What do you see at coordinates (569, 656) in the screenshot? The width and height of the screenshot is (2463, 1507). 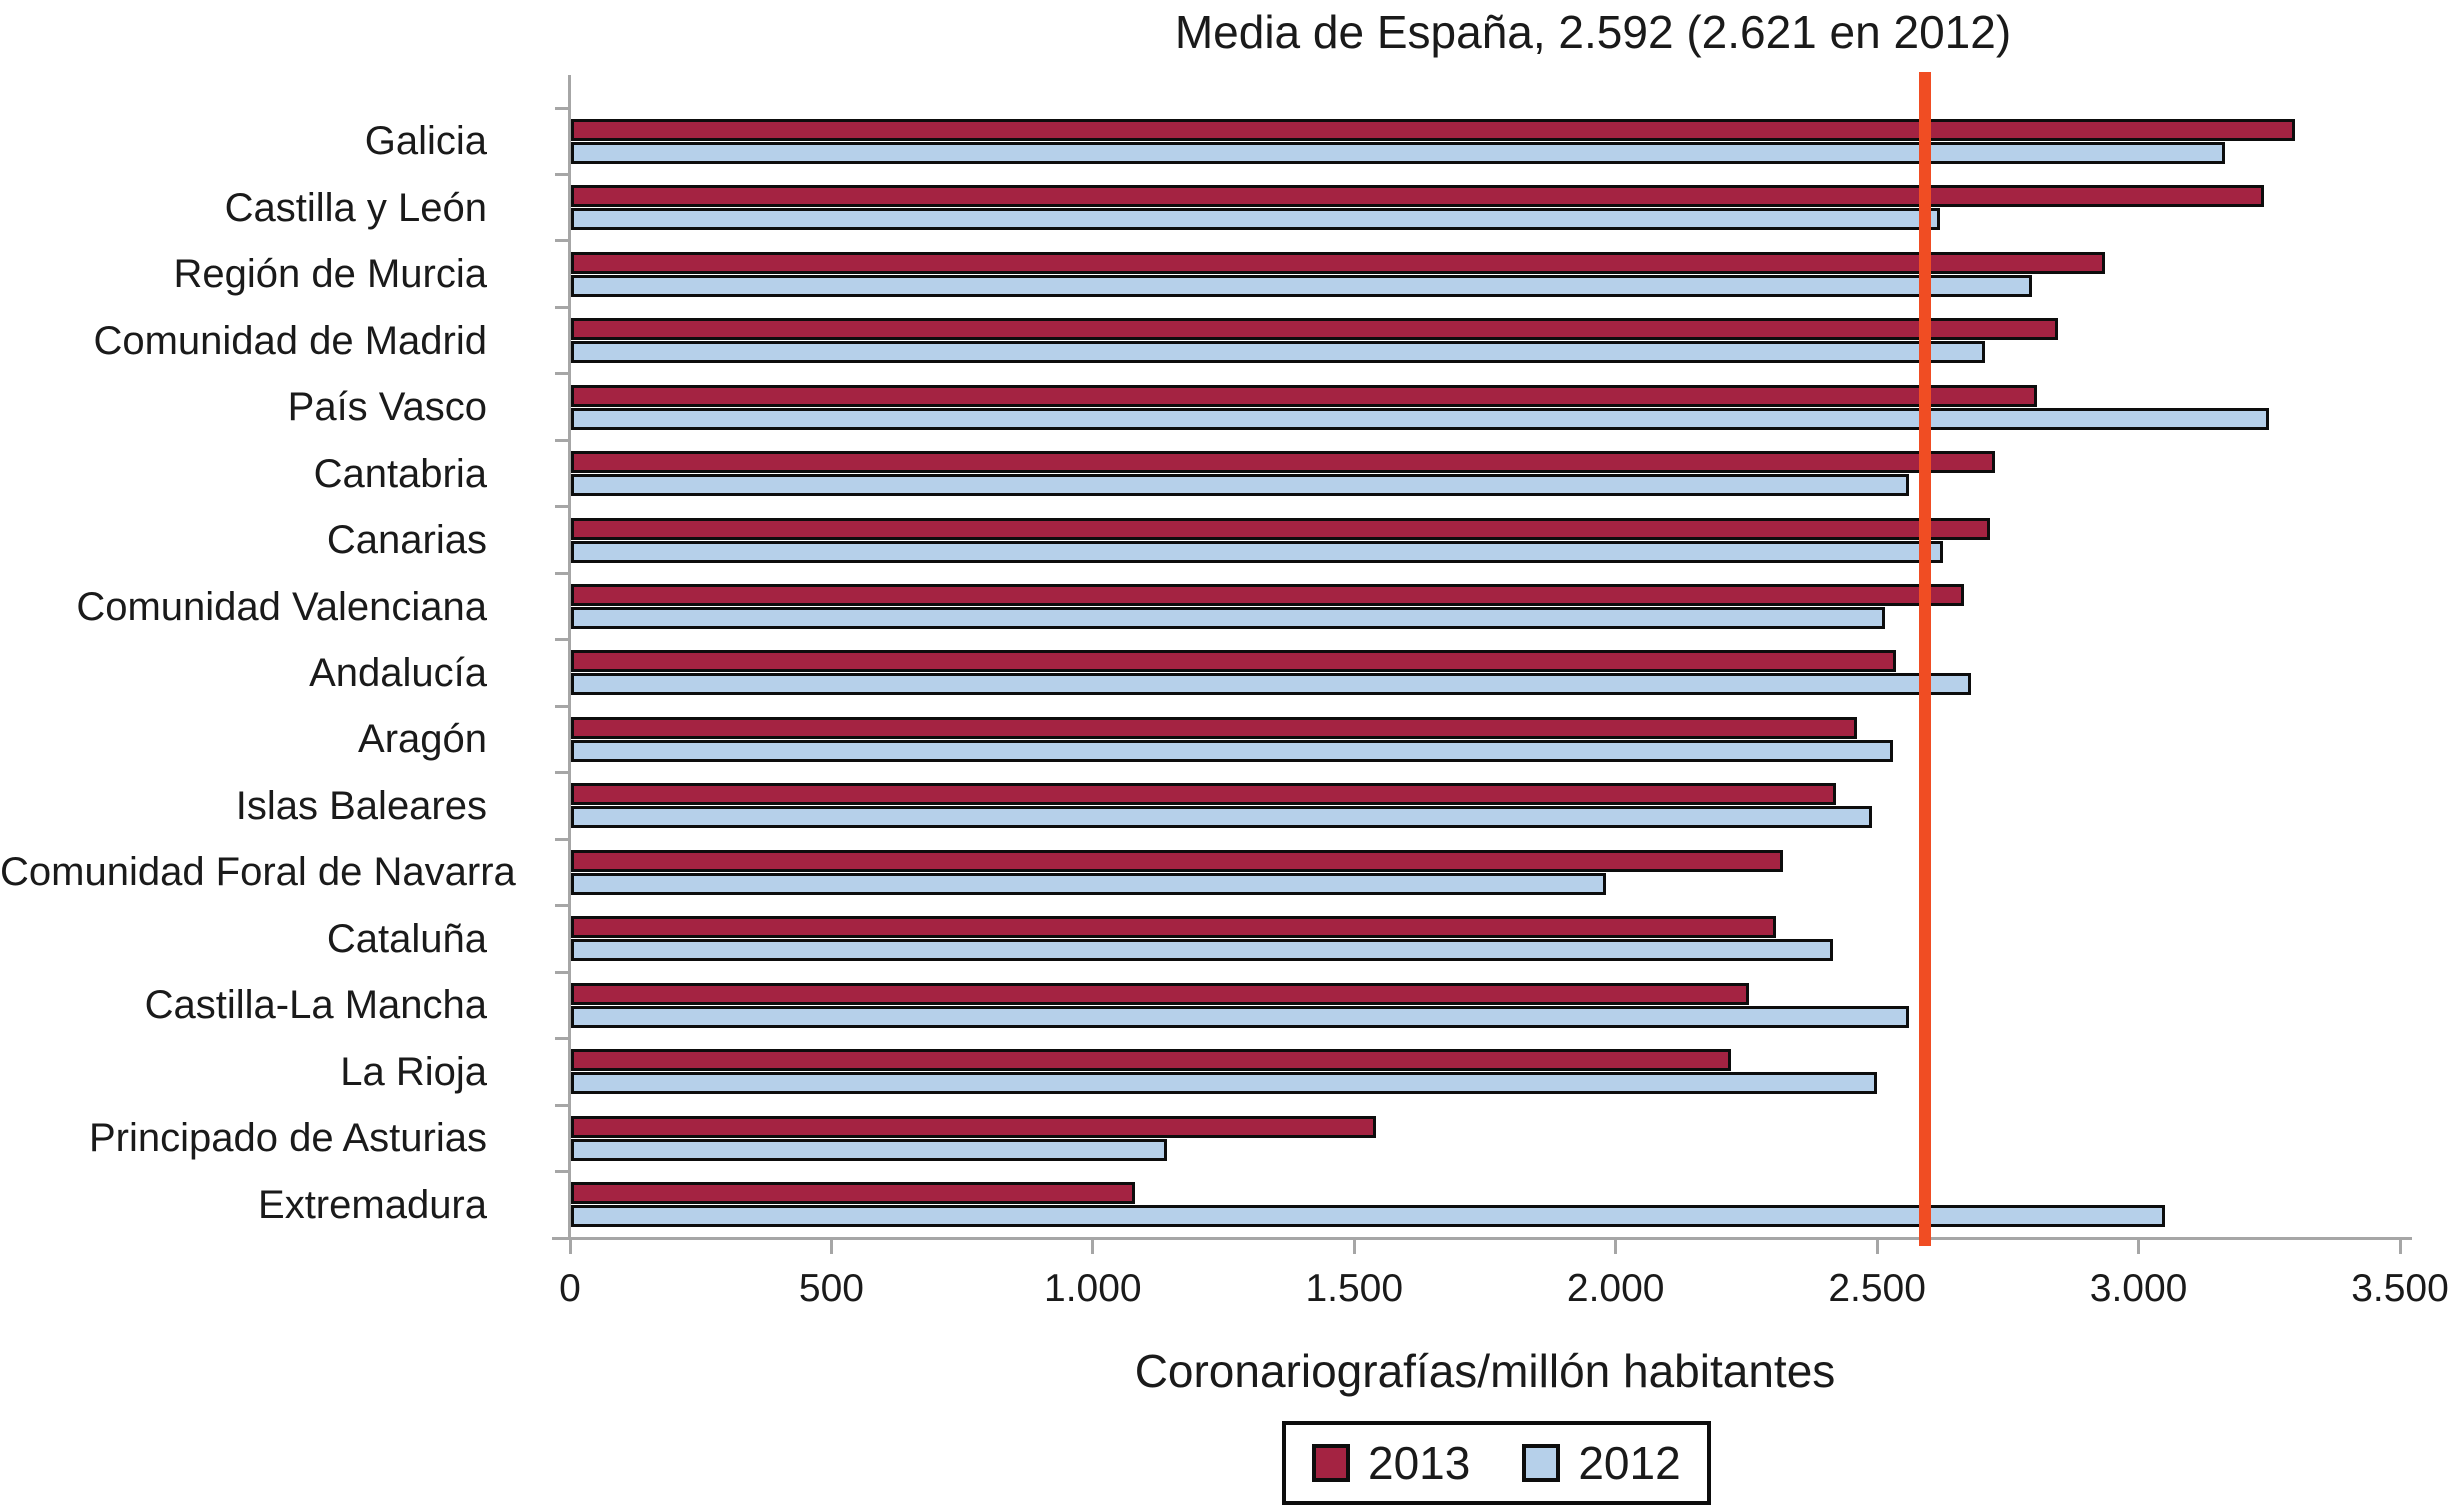 I see `y-axis-line` at bounding box center [569, 656].